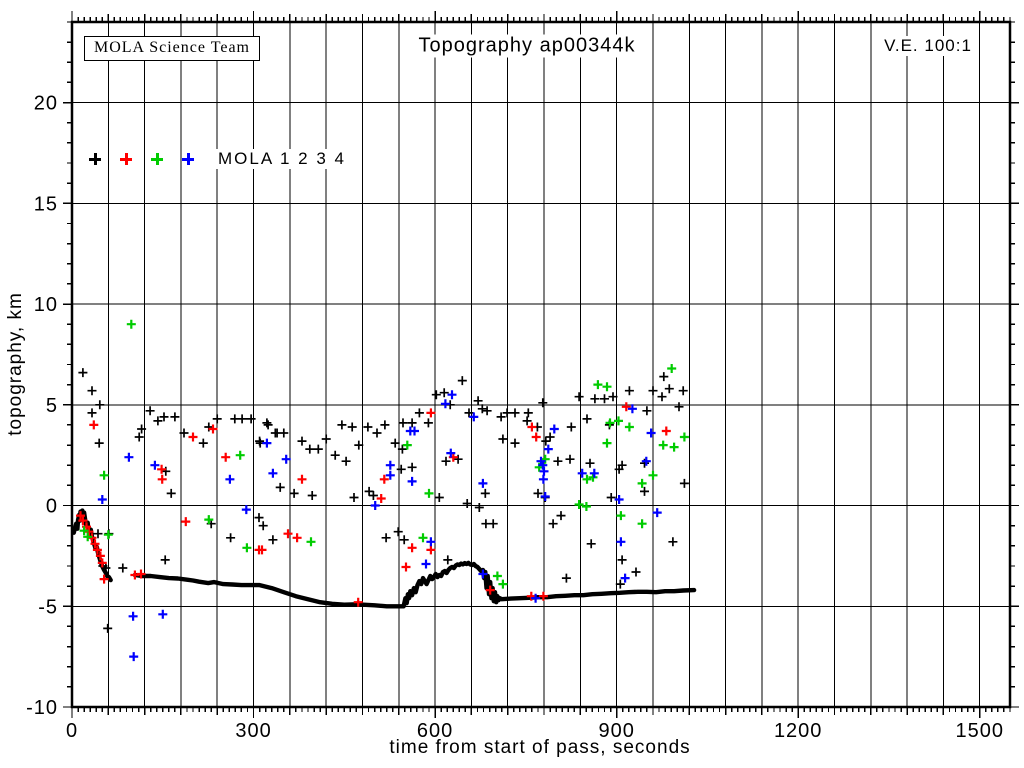  I want to click on x-tick-label: 300, so click(253, 731).